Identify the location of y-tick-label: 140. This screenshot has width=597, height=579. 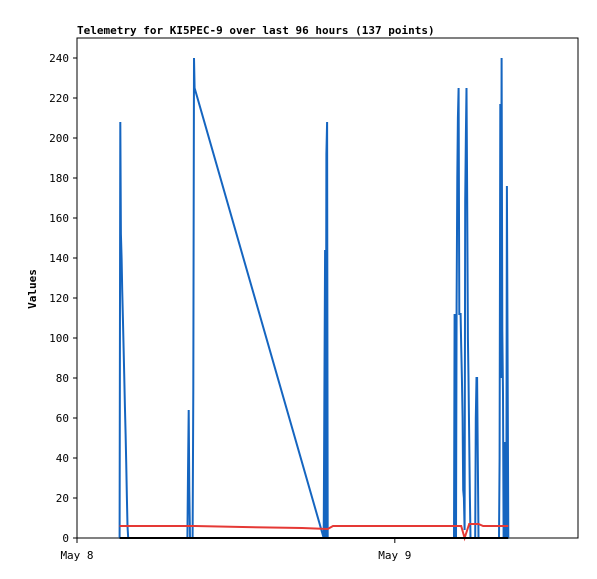
(59, 258).